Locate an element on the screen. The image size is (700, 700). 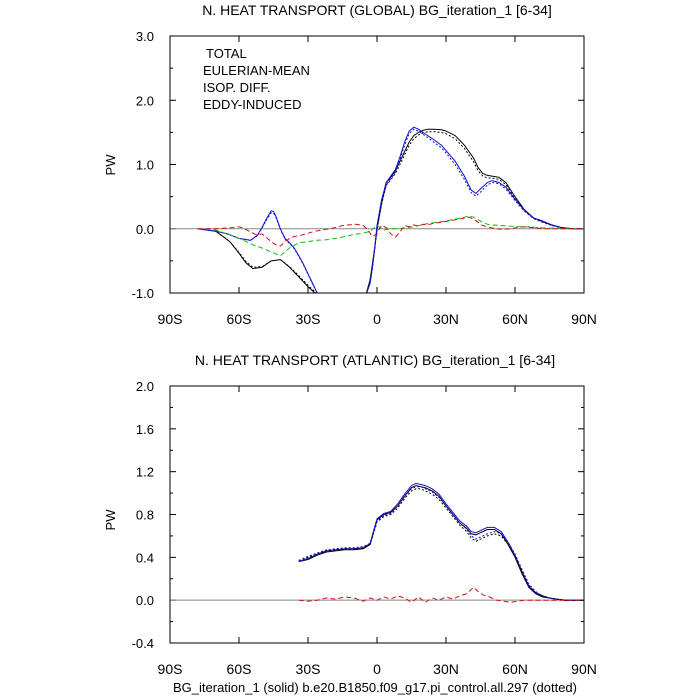
global-ytick-label: 0.0 is located at coordinates (145, 229).